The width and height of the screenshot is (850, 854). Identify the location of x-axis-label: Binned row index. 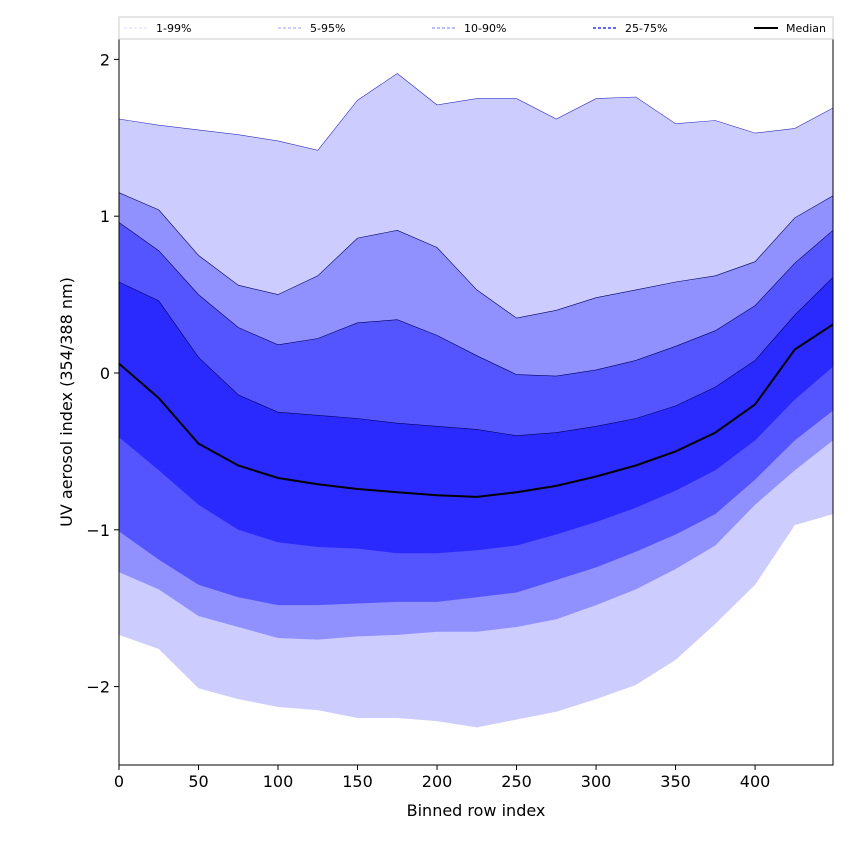
(476, 810).